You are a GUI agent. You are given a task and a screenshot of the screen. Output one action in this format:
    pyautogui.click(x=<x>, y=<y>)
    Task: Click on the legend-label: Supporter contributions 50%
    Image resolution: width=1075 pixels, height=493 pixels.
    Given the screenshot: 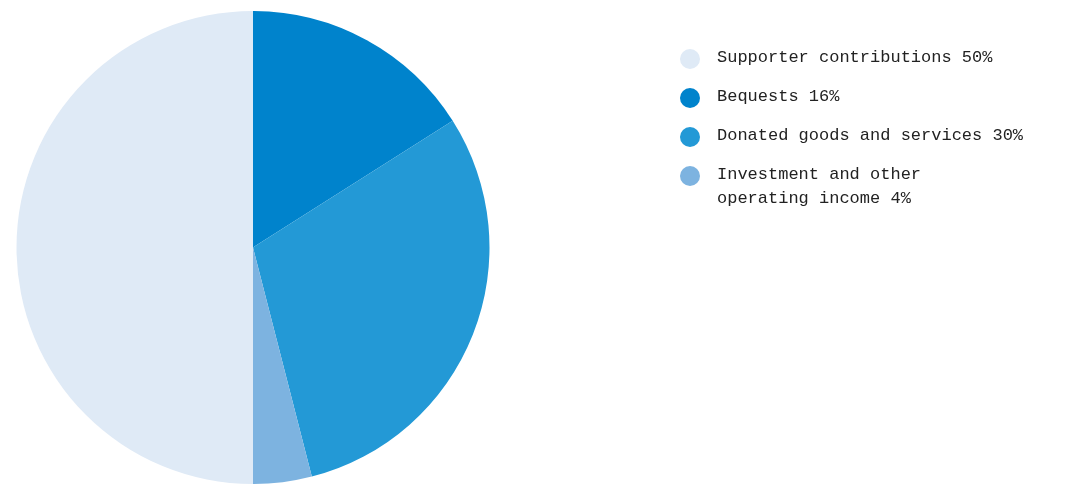 What is the action you would take?
    pyautogui.click(x=855, y=58)
    